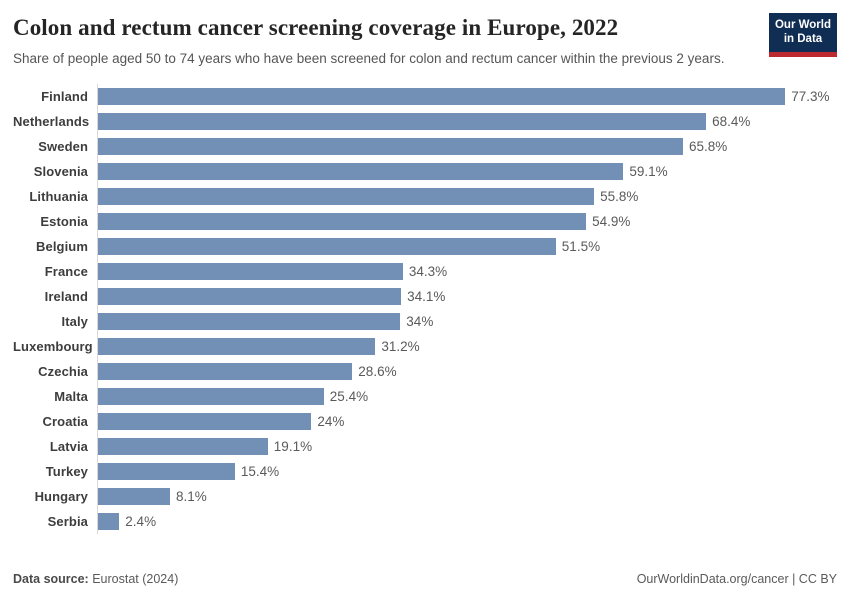  I want to click on value-label: 34.3%, so click(428, 272).